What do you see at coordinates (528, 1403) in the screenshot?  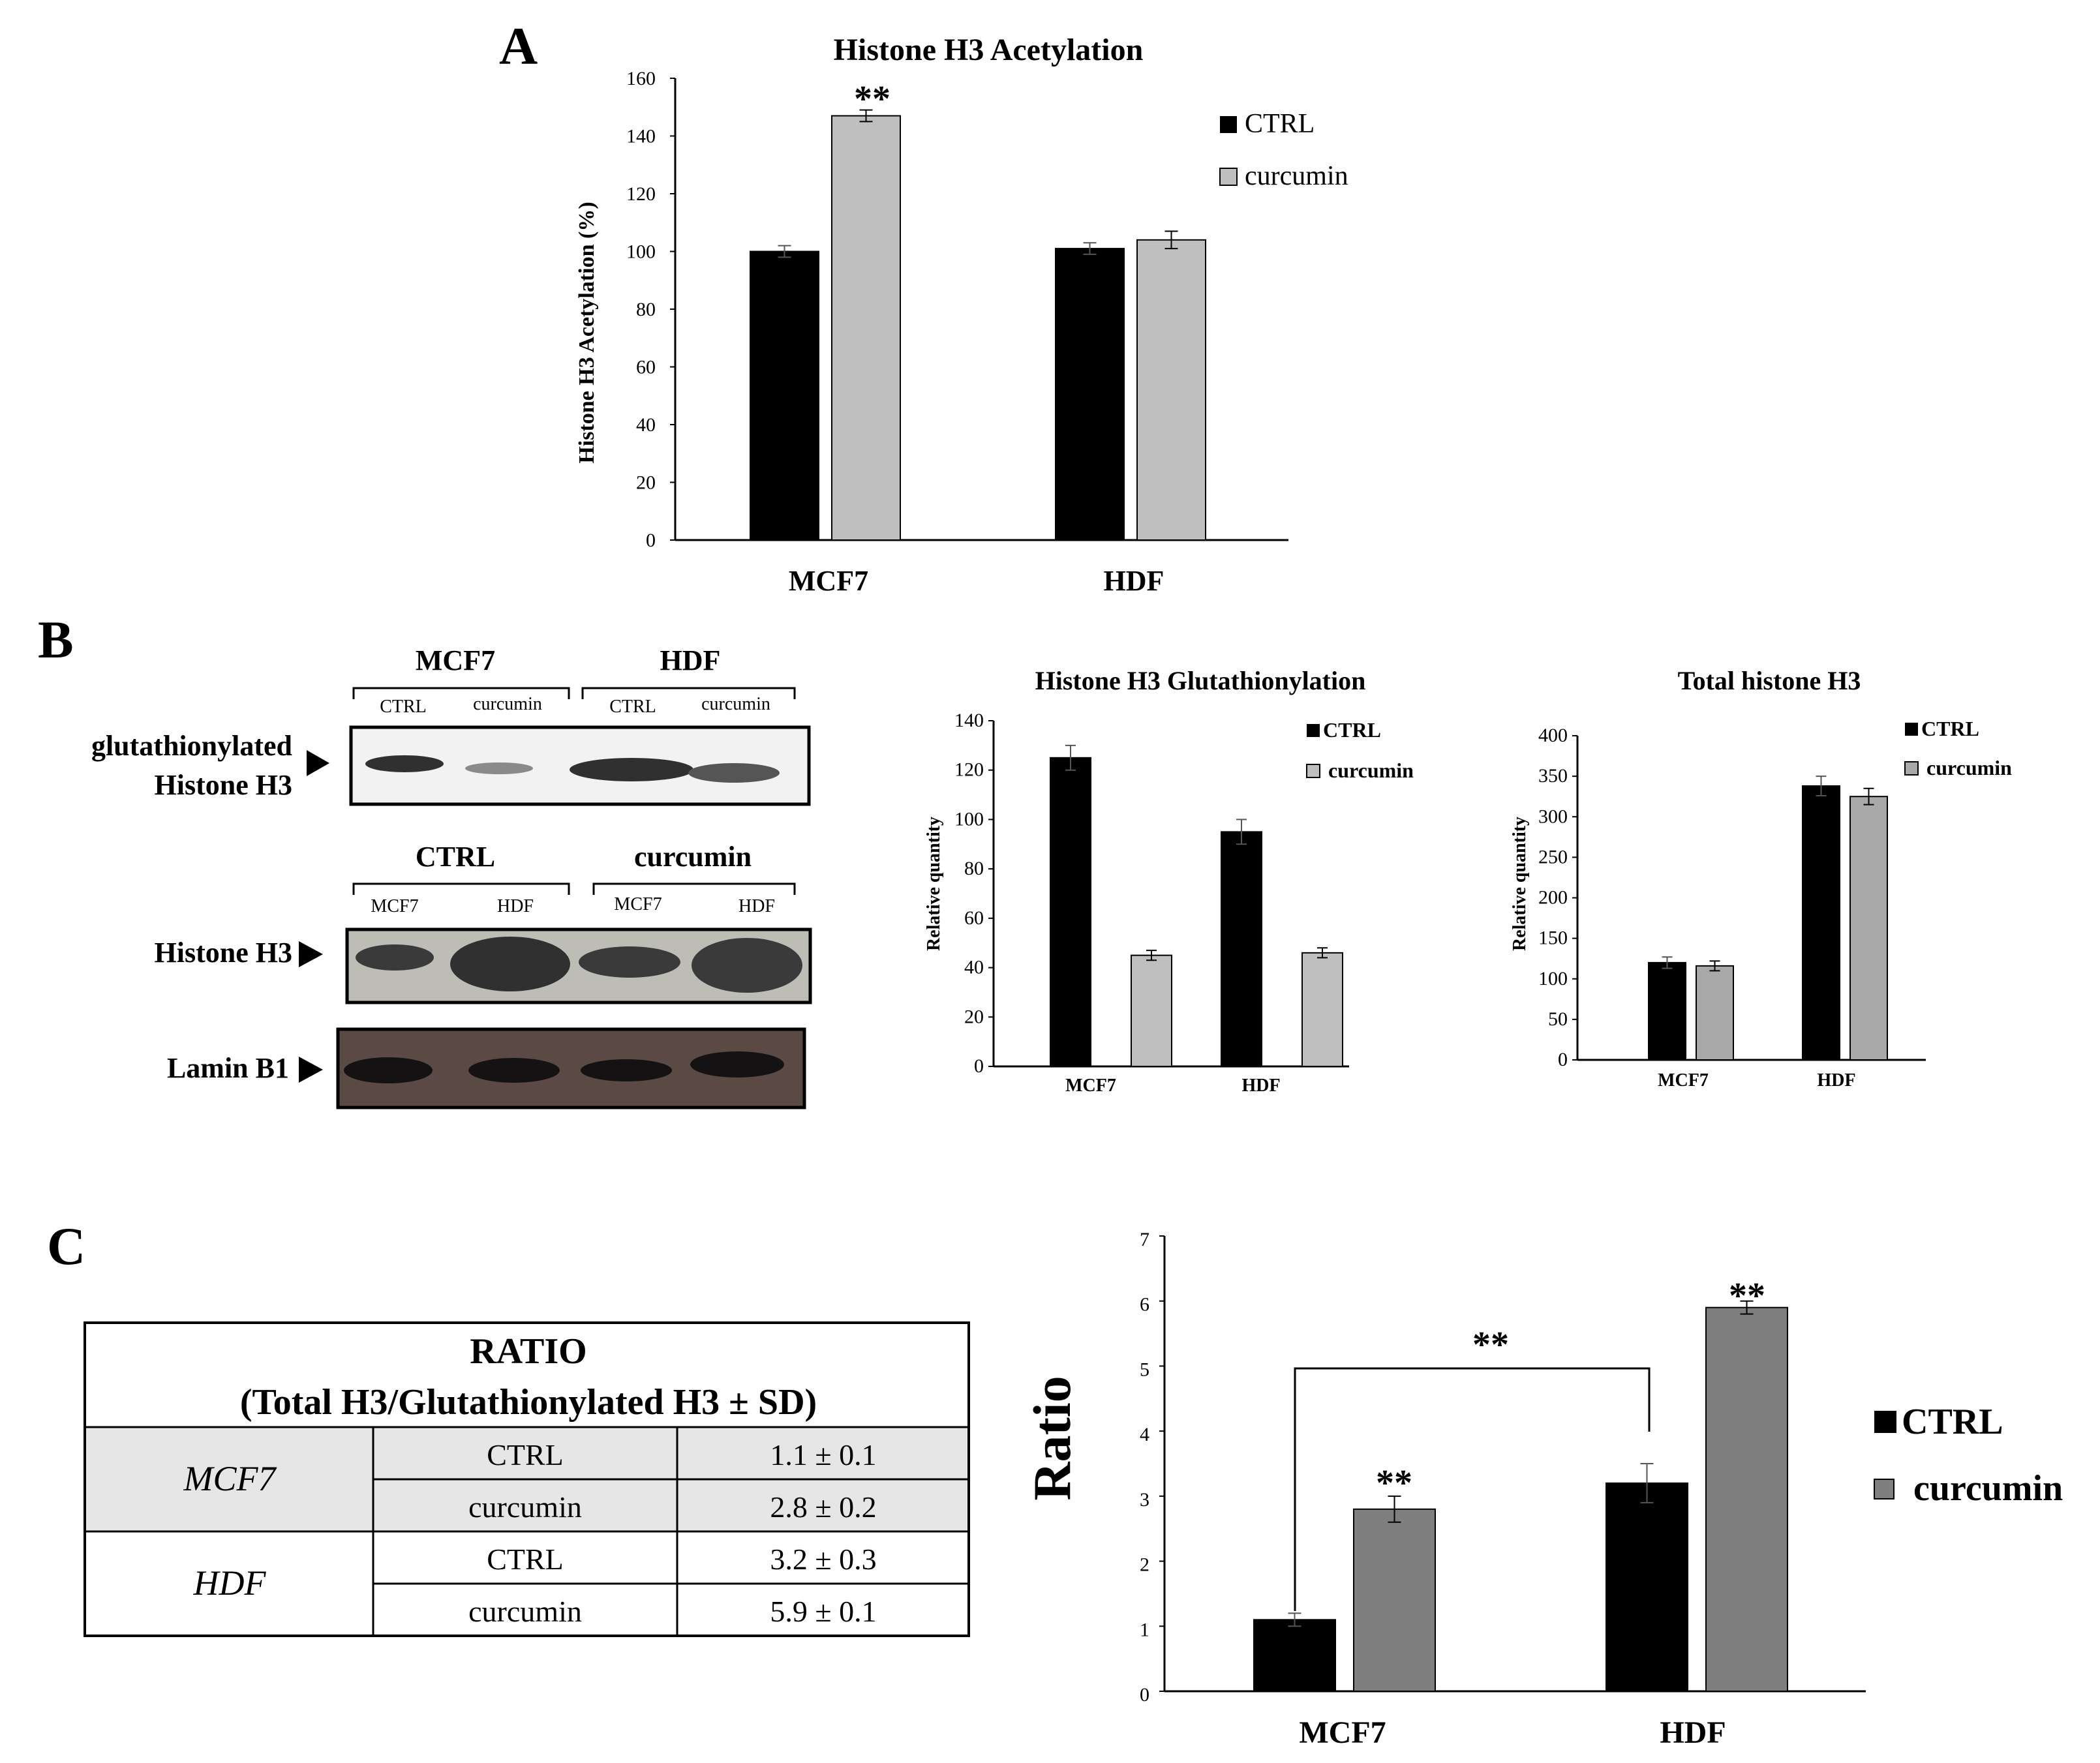 I see `table-subtitle: (Total H3/Glutathionylated H3 ± SD)` at bounding box center [528, 1403].